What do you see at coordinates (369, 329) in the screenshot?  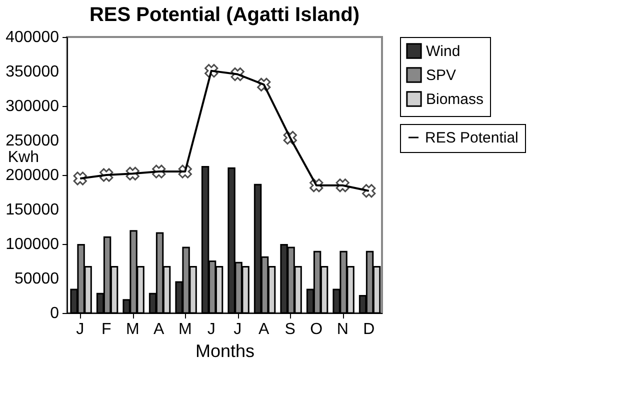 I see `x-tick-label: D` at bounding box center [369, 329].